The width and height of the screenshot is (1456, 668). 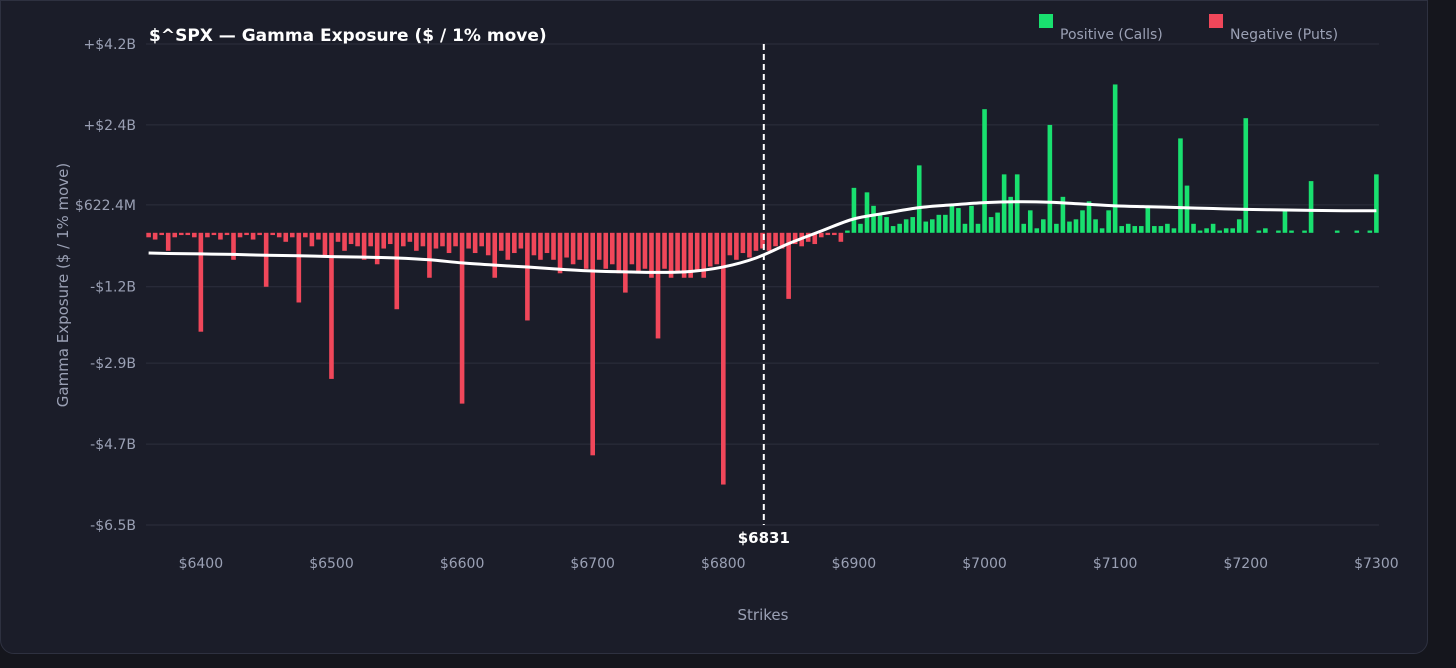 I want to click on spot-label: $6831, so click(x=764, y=538).